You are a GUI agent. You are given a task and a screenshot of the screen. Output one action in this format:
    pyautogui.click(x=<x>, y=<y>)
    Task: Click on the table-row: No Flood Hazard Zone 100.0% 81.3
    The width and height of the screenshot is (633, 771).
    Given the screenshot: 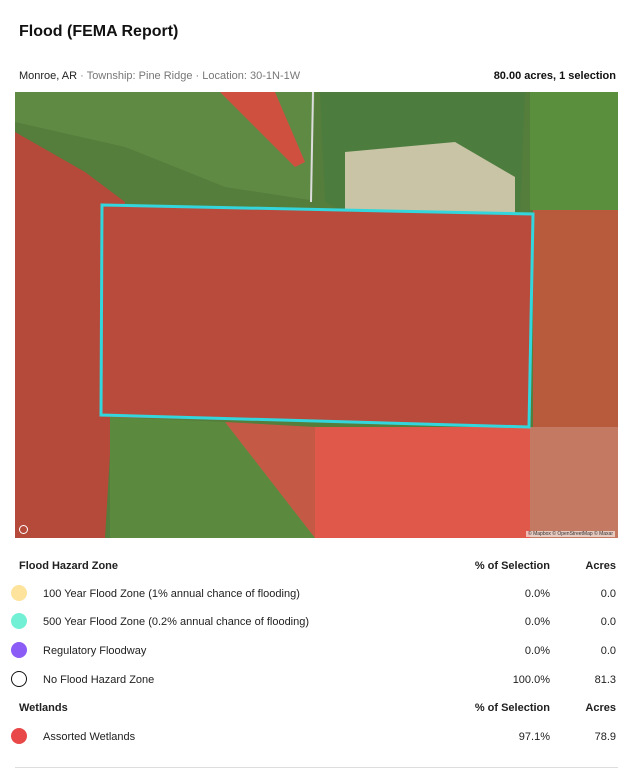 What is the action you would take?
    pyautogui.click(x=314, y=680)
    